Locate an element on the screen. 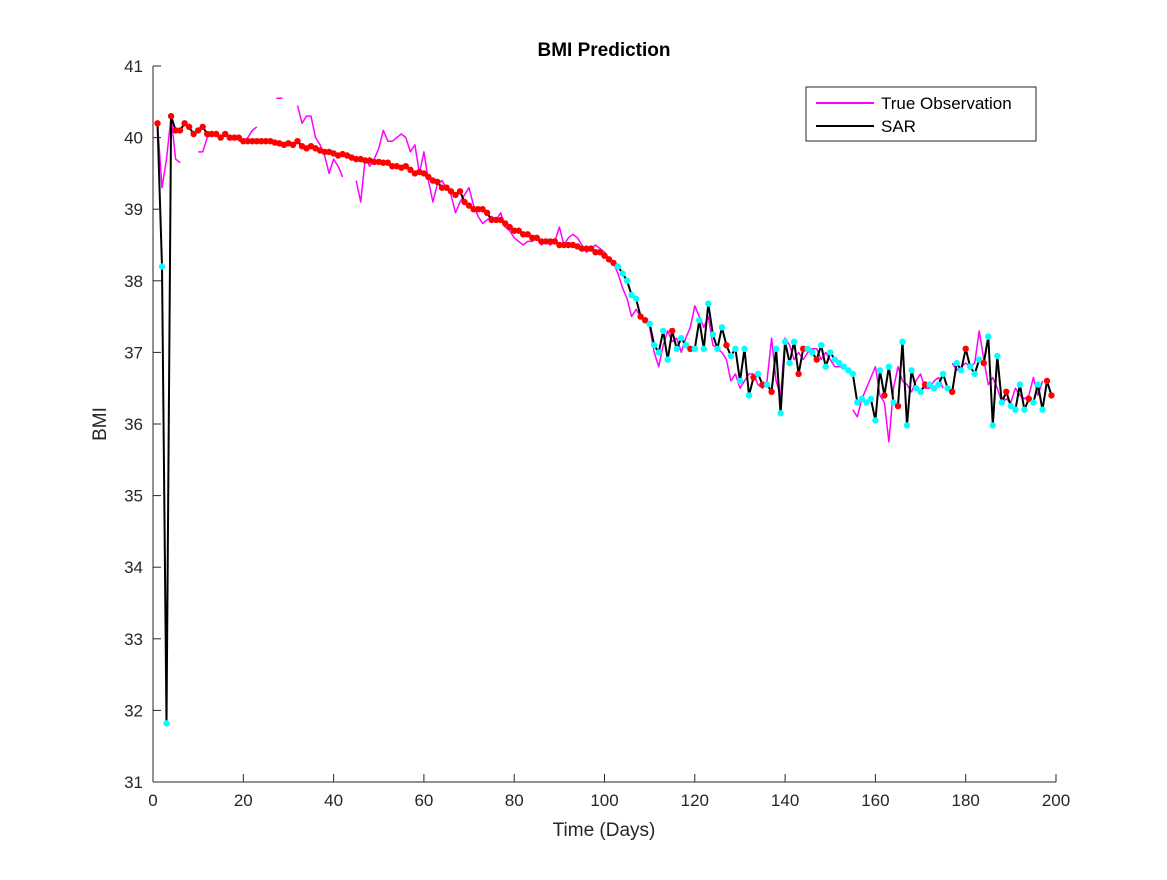 This screenshot has height=880, width=1167. legend-true-observation-label: True Observation is located at coordinates (946, 103).